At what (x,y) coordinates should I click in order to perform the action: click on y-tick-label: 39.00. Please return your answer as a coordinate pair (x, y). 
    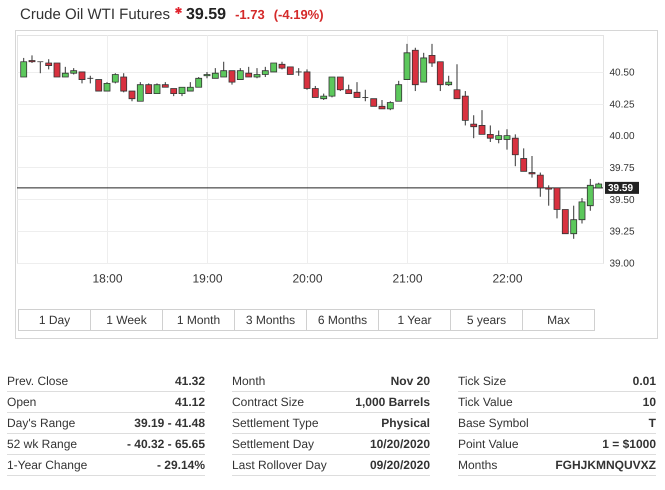
    Looking at the image, I should click on (622, 264).